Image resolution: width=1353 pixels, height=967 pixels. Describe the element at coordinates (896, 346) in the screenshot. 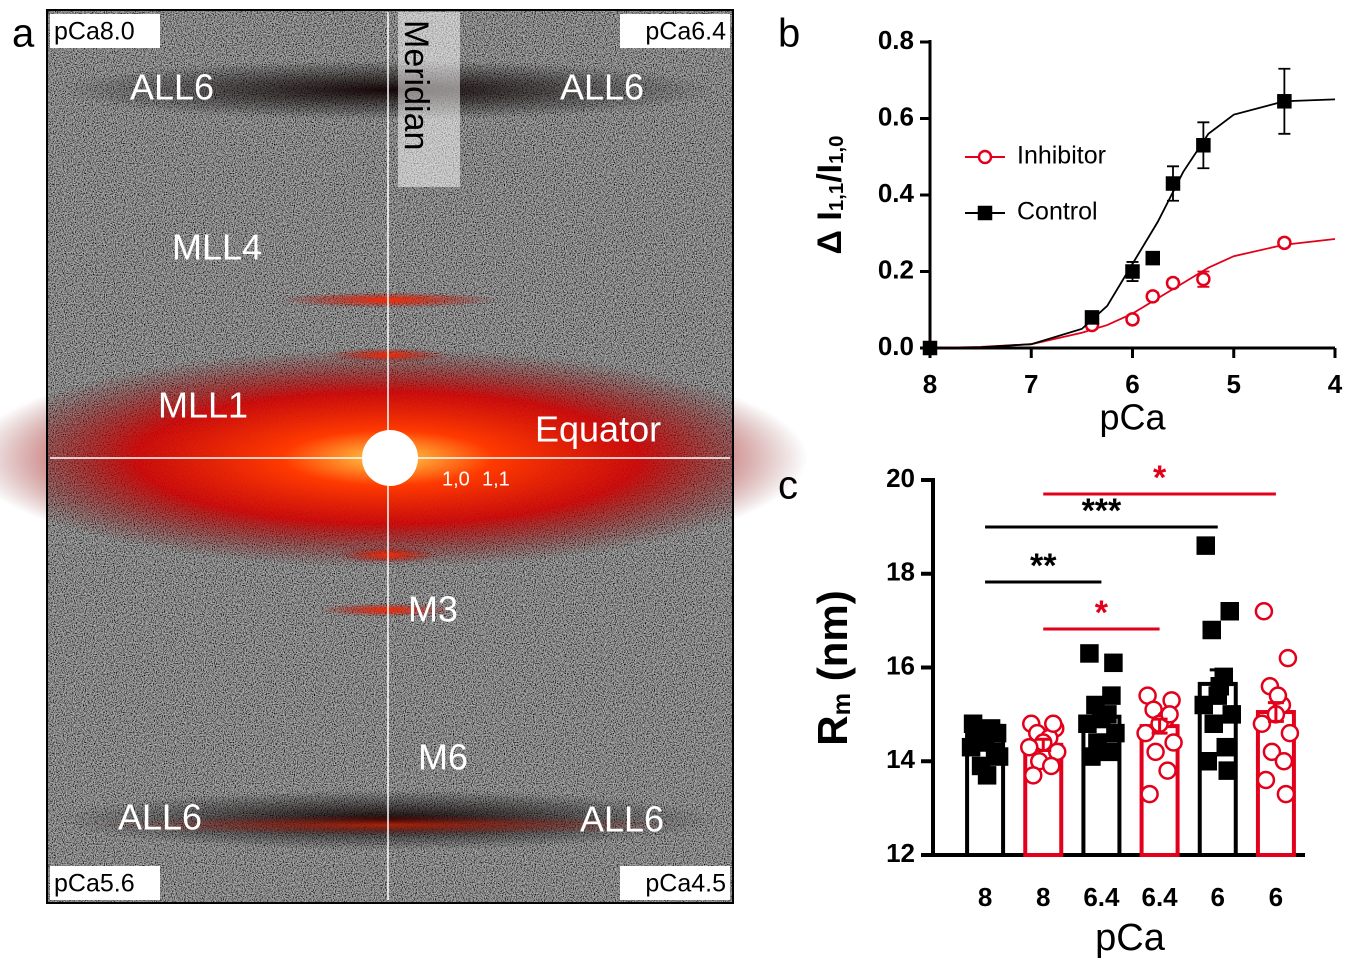

I see `y-tick-label: 0.0` at that location.